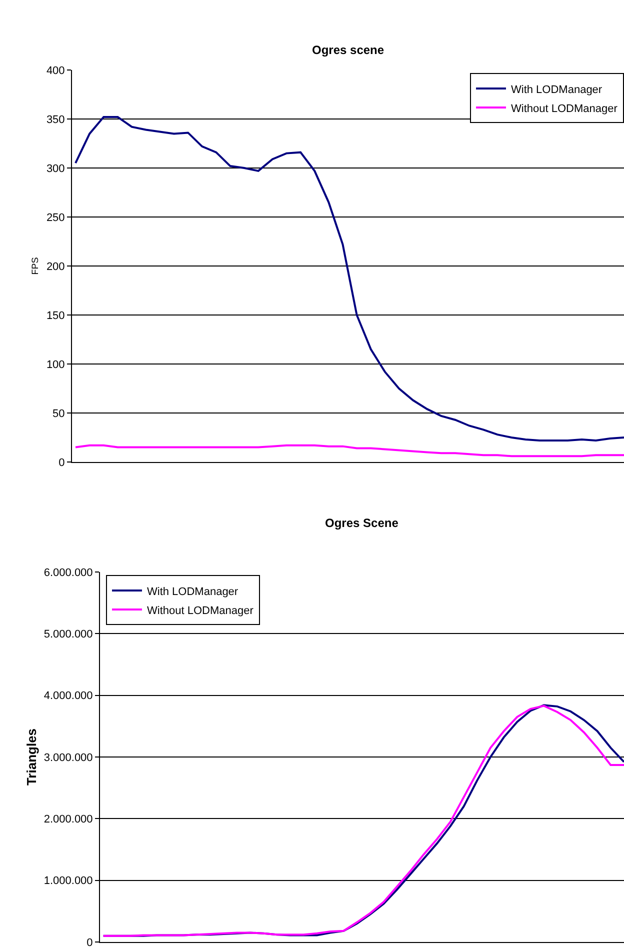 The image size is (624, 950). Describe the element at coordinates (68, 572) in the screenshot. I see `y-tick-label: 6.000.000` at that location.